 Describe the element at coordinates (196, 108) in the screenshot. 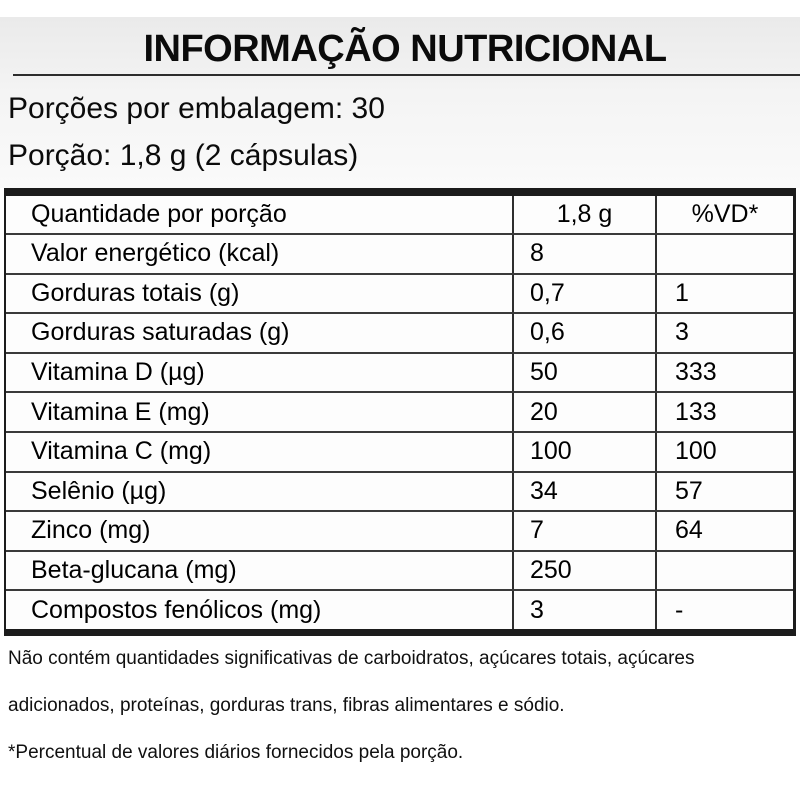

I see `servings-per-package-text: Porções por embalagem: 30` at that location.